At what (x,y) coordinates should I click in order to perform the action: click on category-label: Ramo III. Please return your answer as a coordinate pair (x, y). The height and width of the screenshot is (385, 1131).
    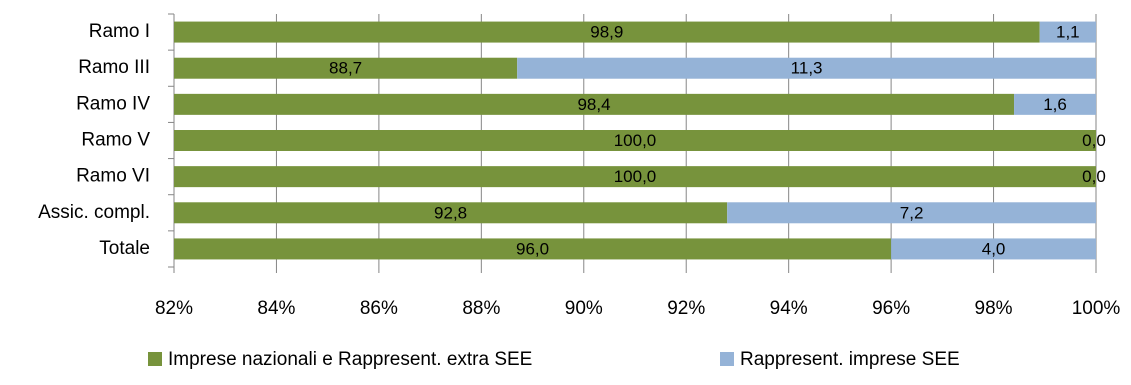
    Looking at the image, I should click on (114, 67).